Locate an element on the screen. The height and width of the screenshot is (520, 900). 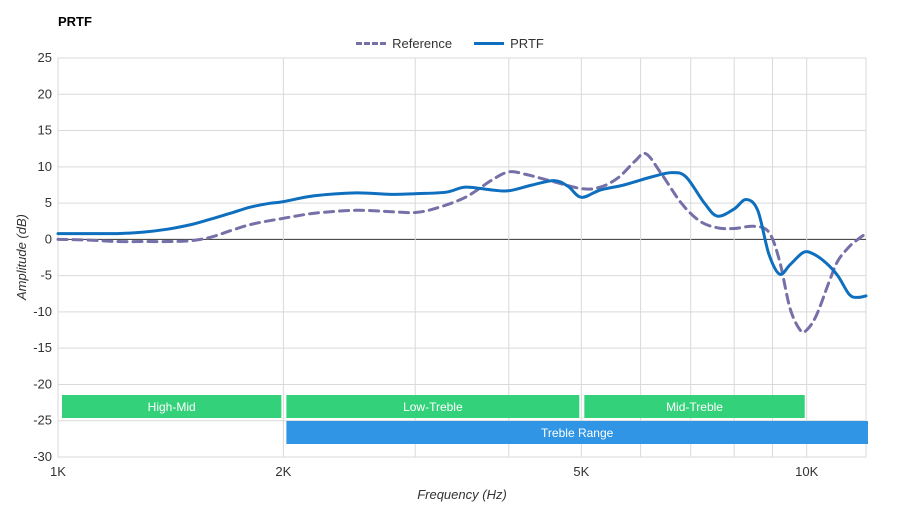
y-tick-label: -25 is located at coordinates (42, 420).